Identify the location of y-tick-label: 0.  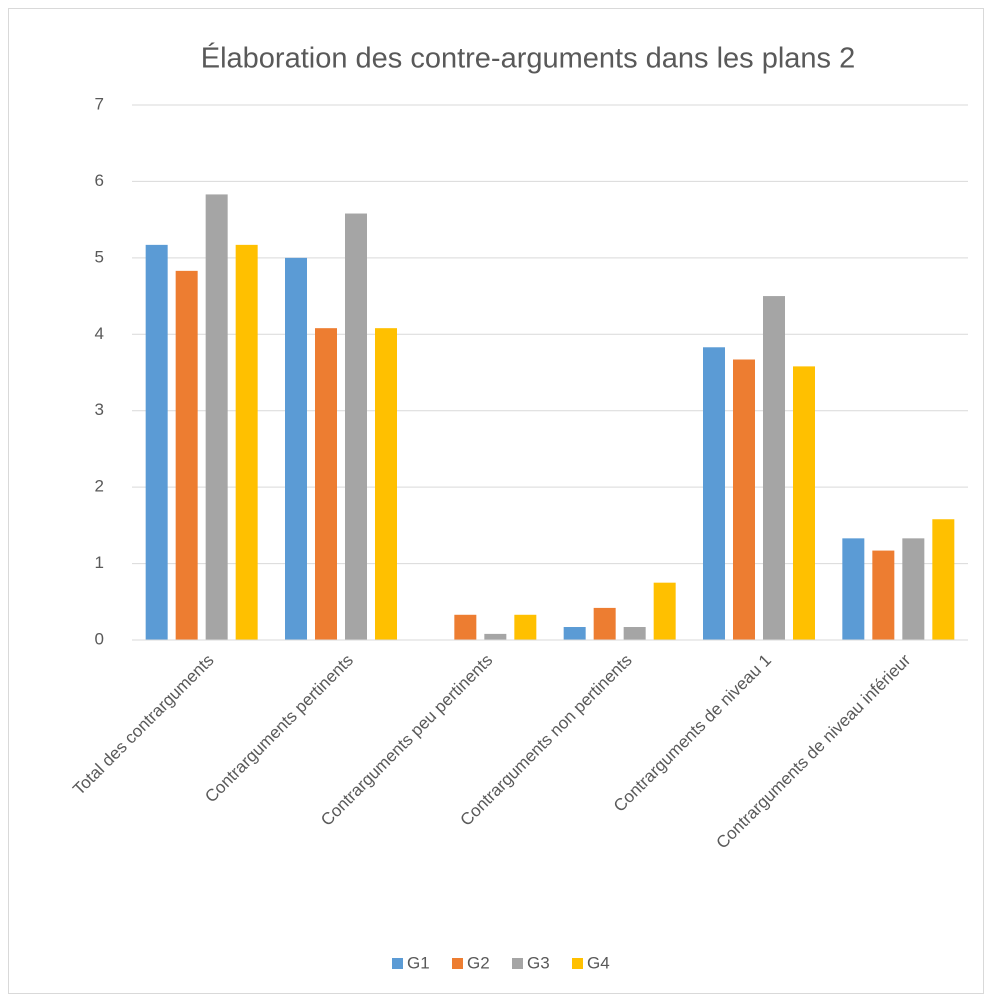
(99, 638).